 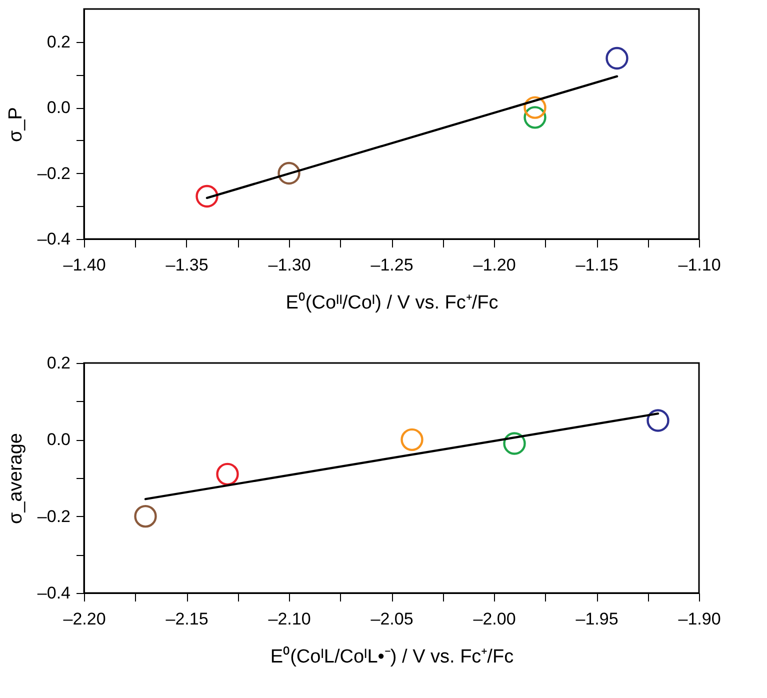 What do you see at coordinates (84, 619) in the screenshot?
I see `x-tick-label: –2.20` at bounding box center [84, 619].